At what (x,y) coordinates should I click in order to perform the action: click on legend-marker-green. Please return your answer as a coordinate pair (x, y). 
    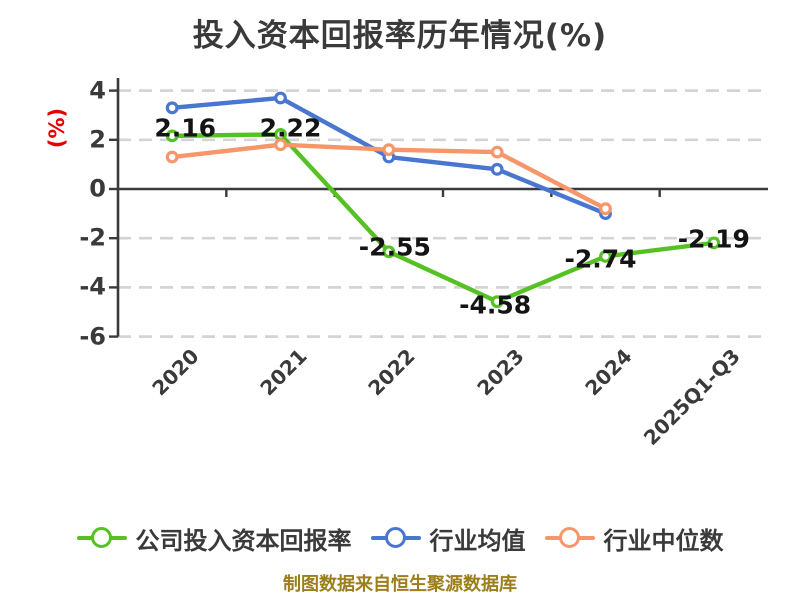
    Looking at the image, I should click on (101, 538).